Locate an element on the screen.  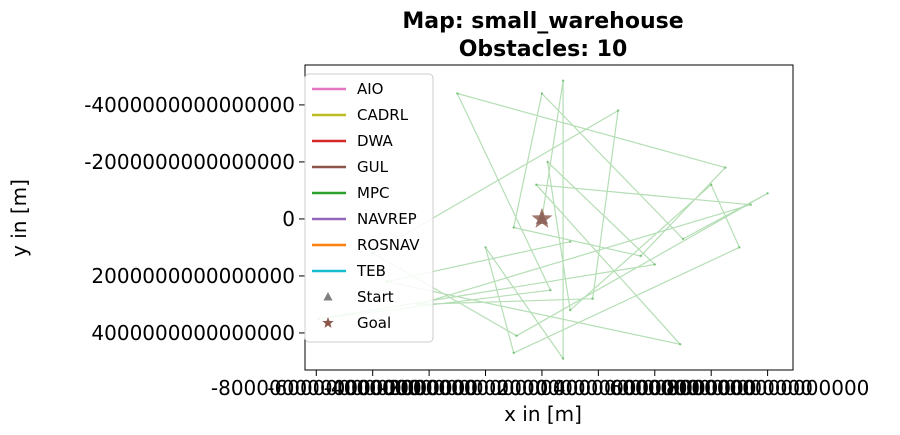
y-tick-label: -4000000000000000 is located at coordinates (189, 105).